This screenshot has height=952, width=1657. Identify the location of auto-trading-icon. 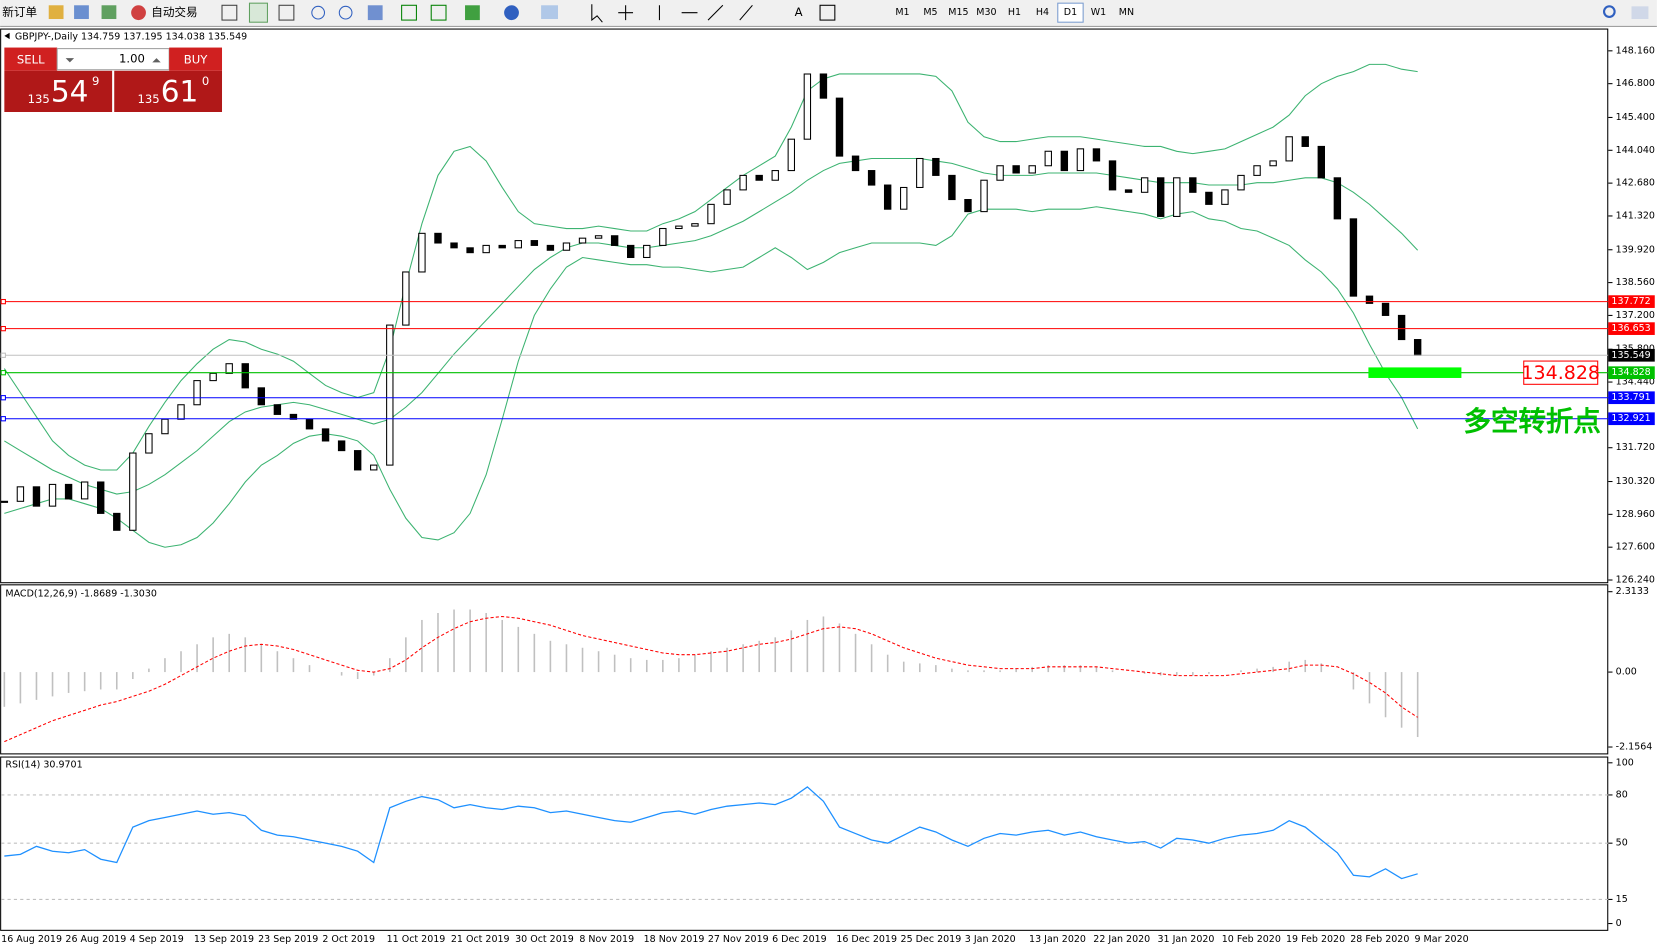
(138, 13).